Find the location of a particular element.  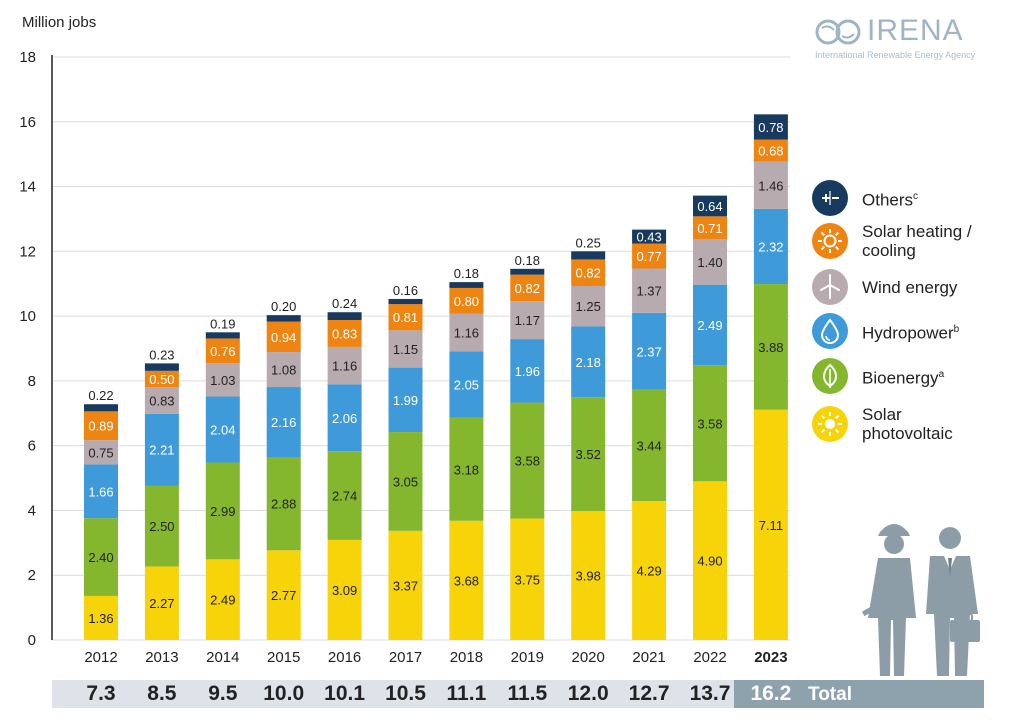

data-label: 3.88 is located at coordinates (770, 347).